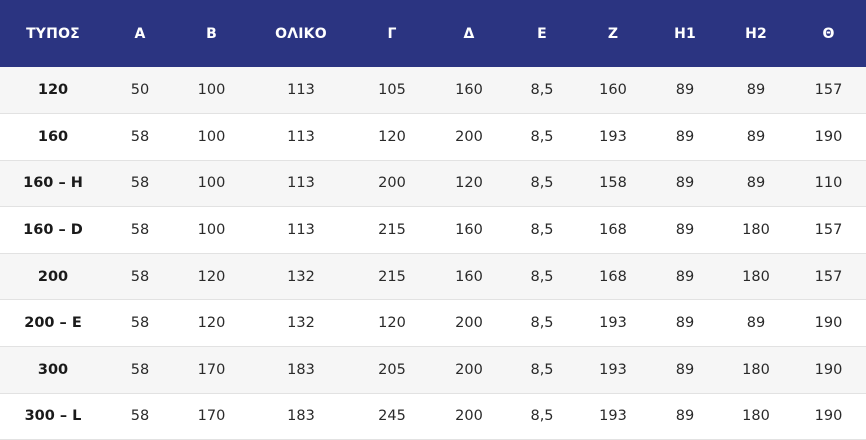 Image resolution: width=866 pixels, height=440 pixels. Describe the element at coordinates (433, 276) in the screenshot. I see `table-row: 200 58 120 132 215 160 8,5 168 89 180 157` at that location.